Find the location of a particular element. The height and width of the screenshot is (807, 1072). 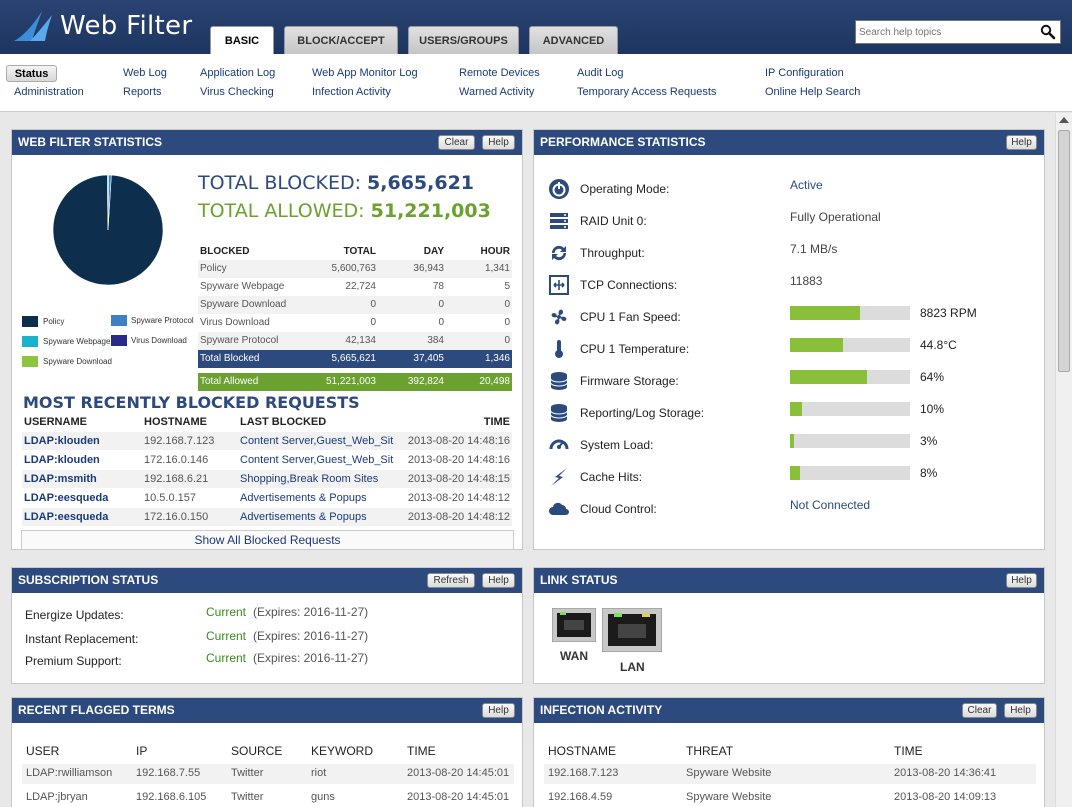

refresh-button: Refresh is located at coordinates (451, 580).